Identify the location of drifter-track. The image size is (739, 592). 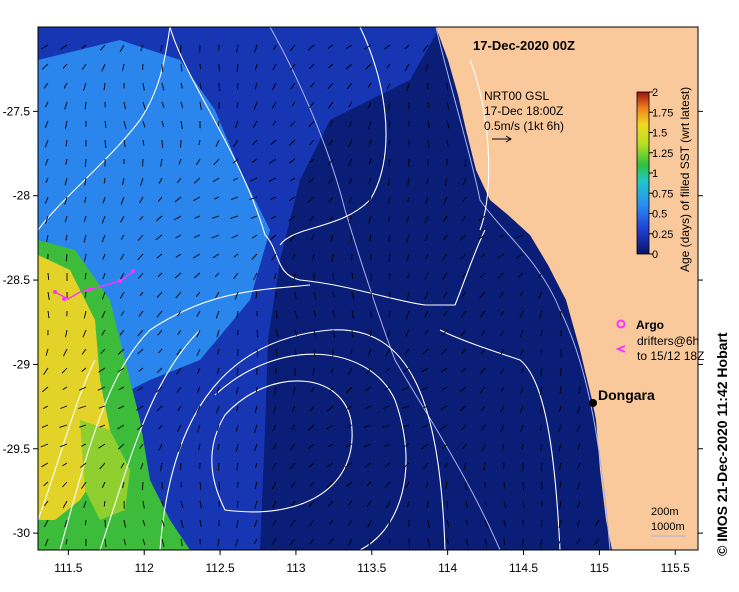
(94, 285).